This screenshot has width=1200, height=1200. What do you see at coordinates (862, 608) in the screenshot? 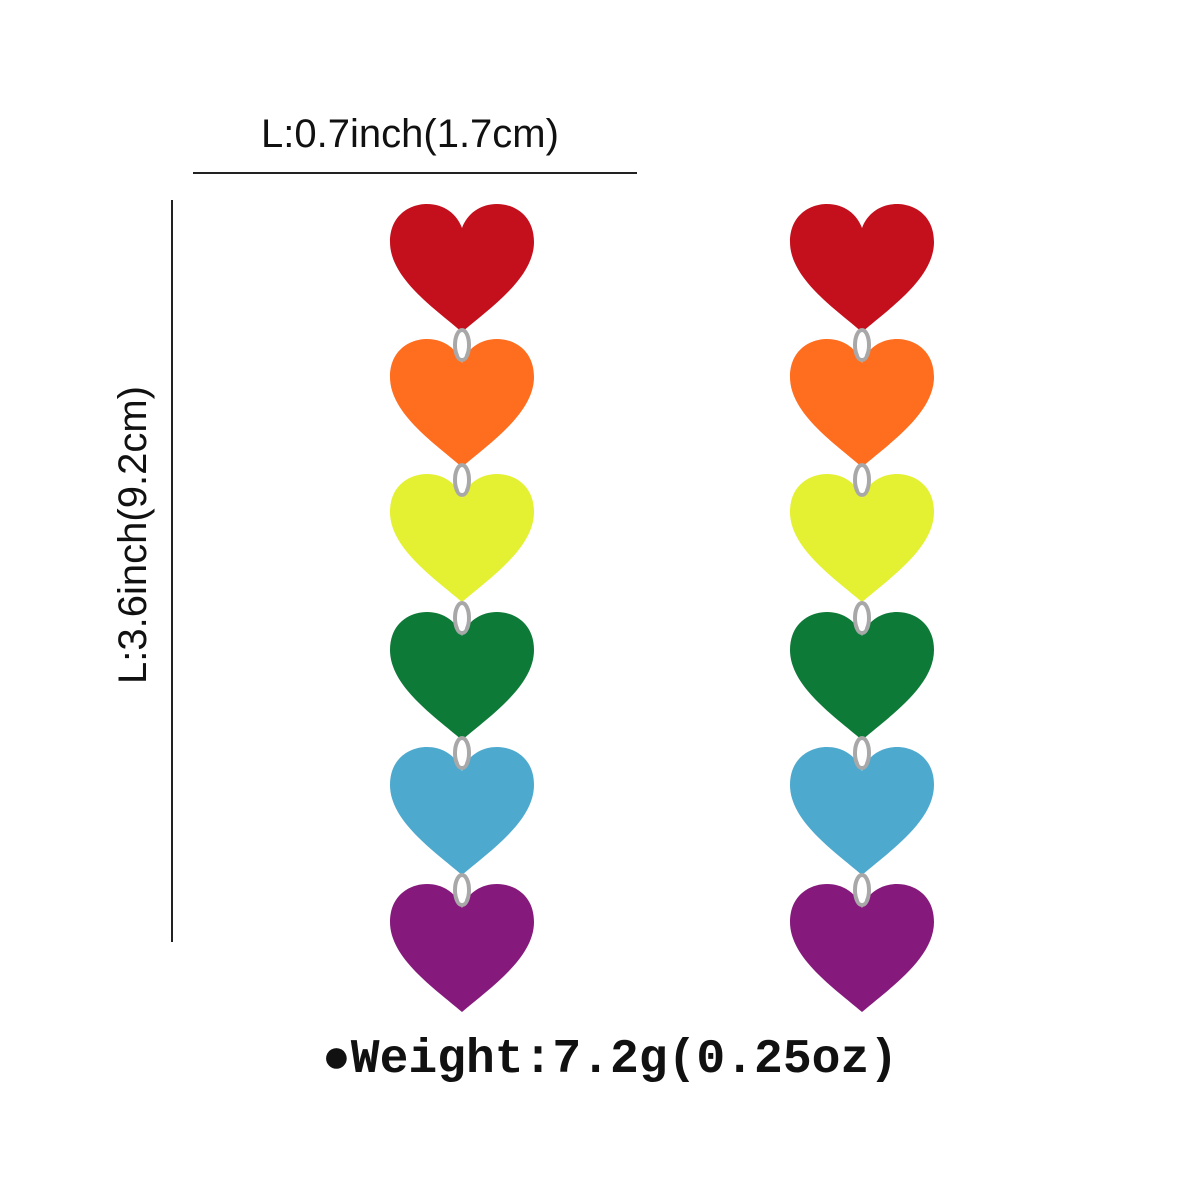
I see `earring-right` at bounding box center [862, 608].